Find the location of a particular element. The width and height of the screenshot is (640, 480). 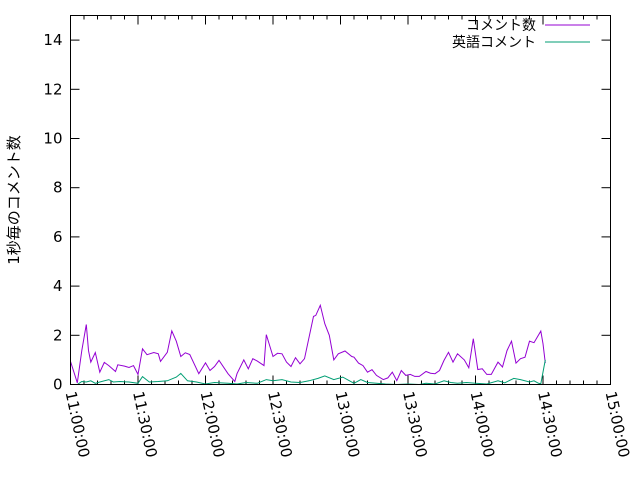

y-tick-label: 12 is located at coordinates (52, 89).